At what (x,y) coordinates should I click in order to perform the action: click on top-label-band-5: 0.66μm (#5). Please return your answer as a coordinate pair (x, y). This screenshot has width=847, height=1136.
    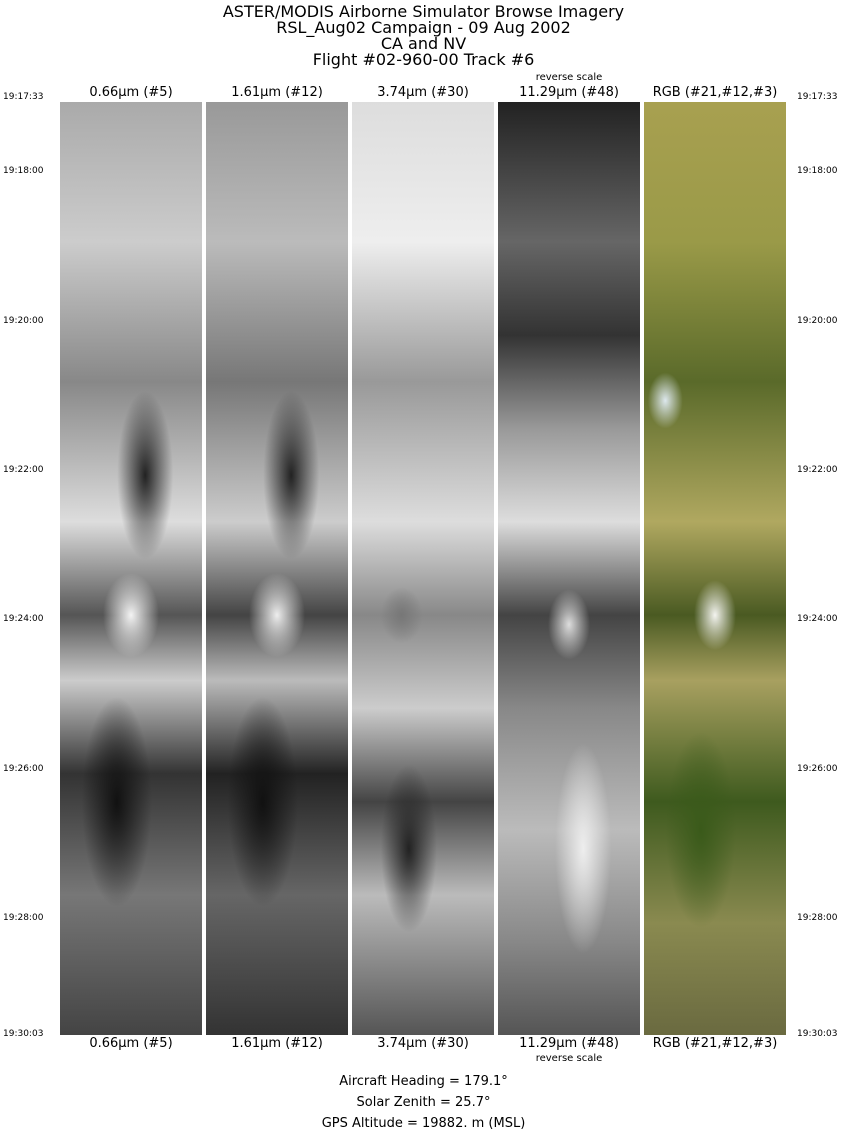
    Looking at the image, I should click on (131, 92).